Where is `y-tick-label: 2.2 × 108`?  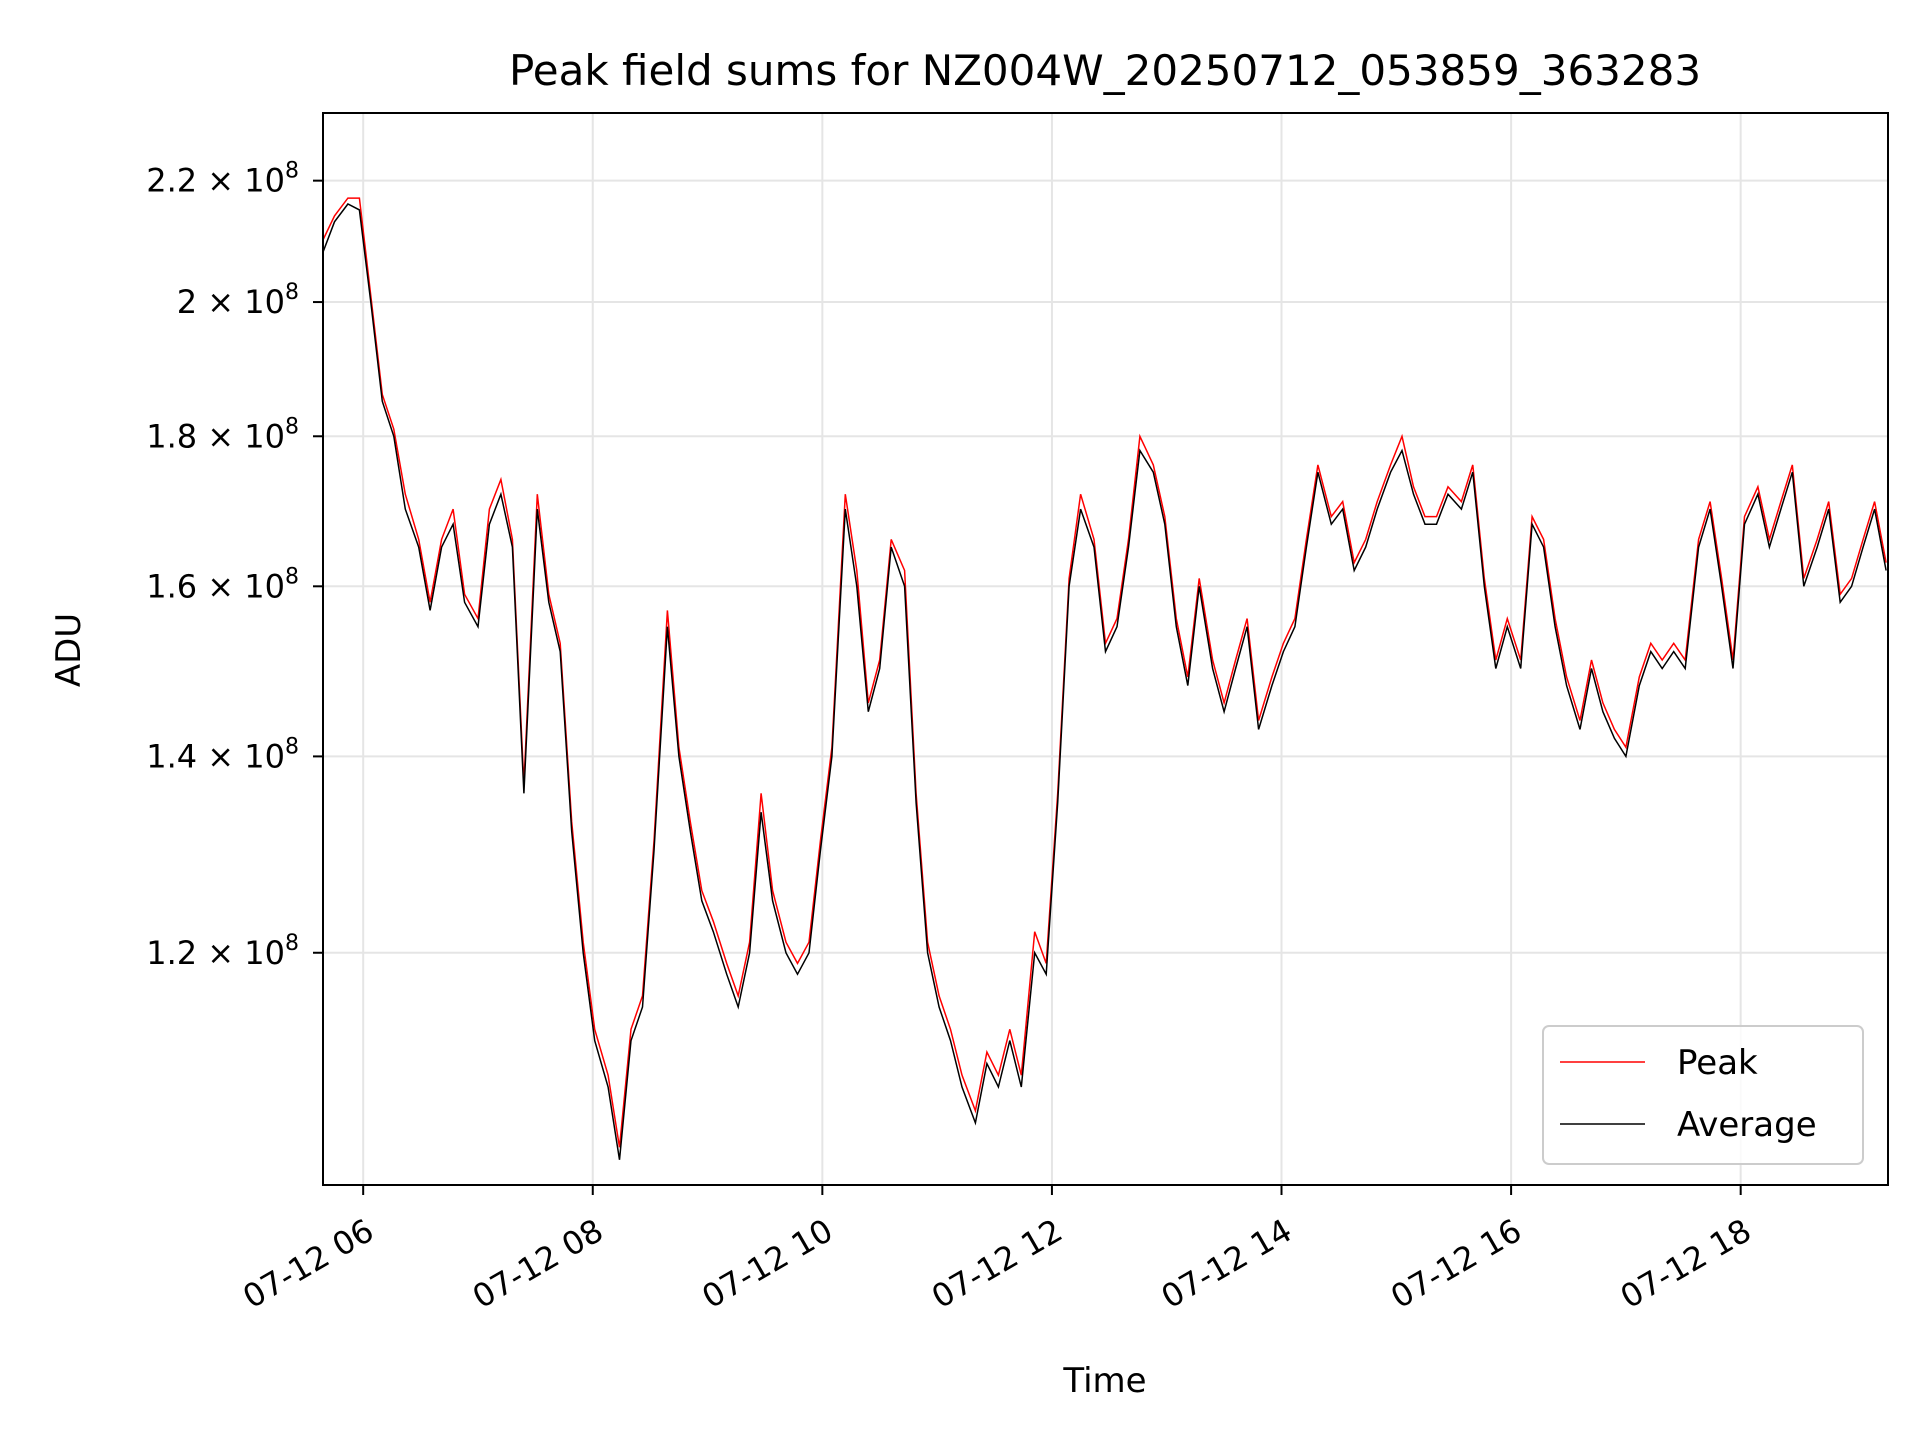 y-tick-label: 2.2 × 108 is located at coordinates (222, 179).